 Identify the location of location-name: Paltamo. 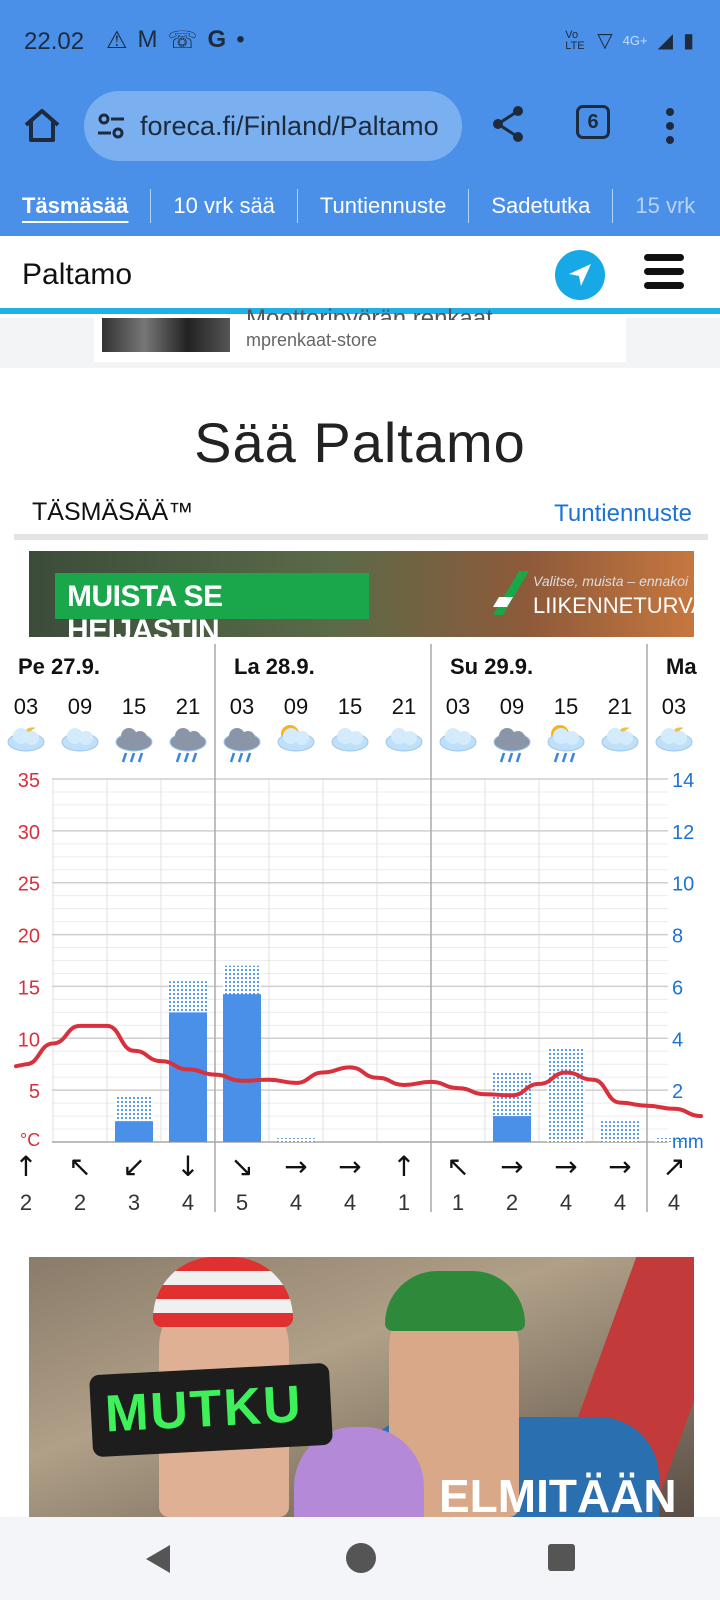
(77, 274).